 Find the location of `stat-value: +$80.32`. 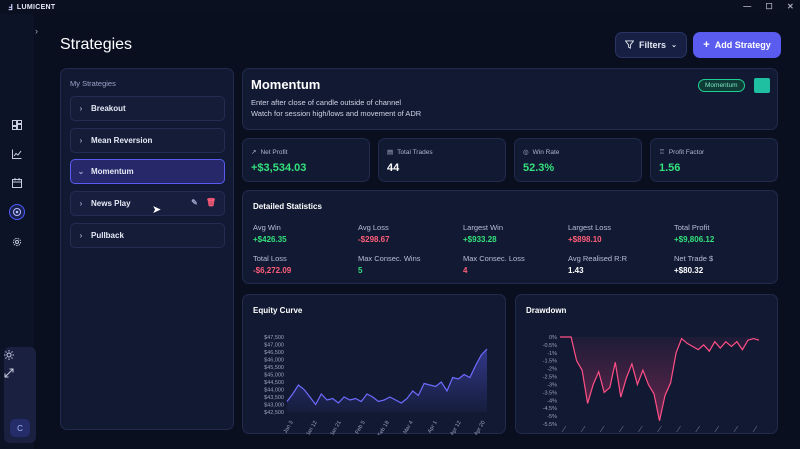

stat-value: +$80.32 is located at coordinates (689, 270).